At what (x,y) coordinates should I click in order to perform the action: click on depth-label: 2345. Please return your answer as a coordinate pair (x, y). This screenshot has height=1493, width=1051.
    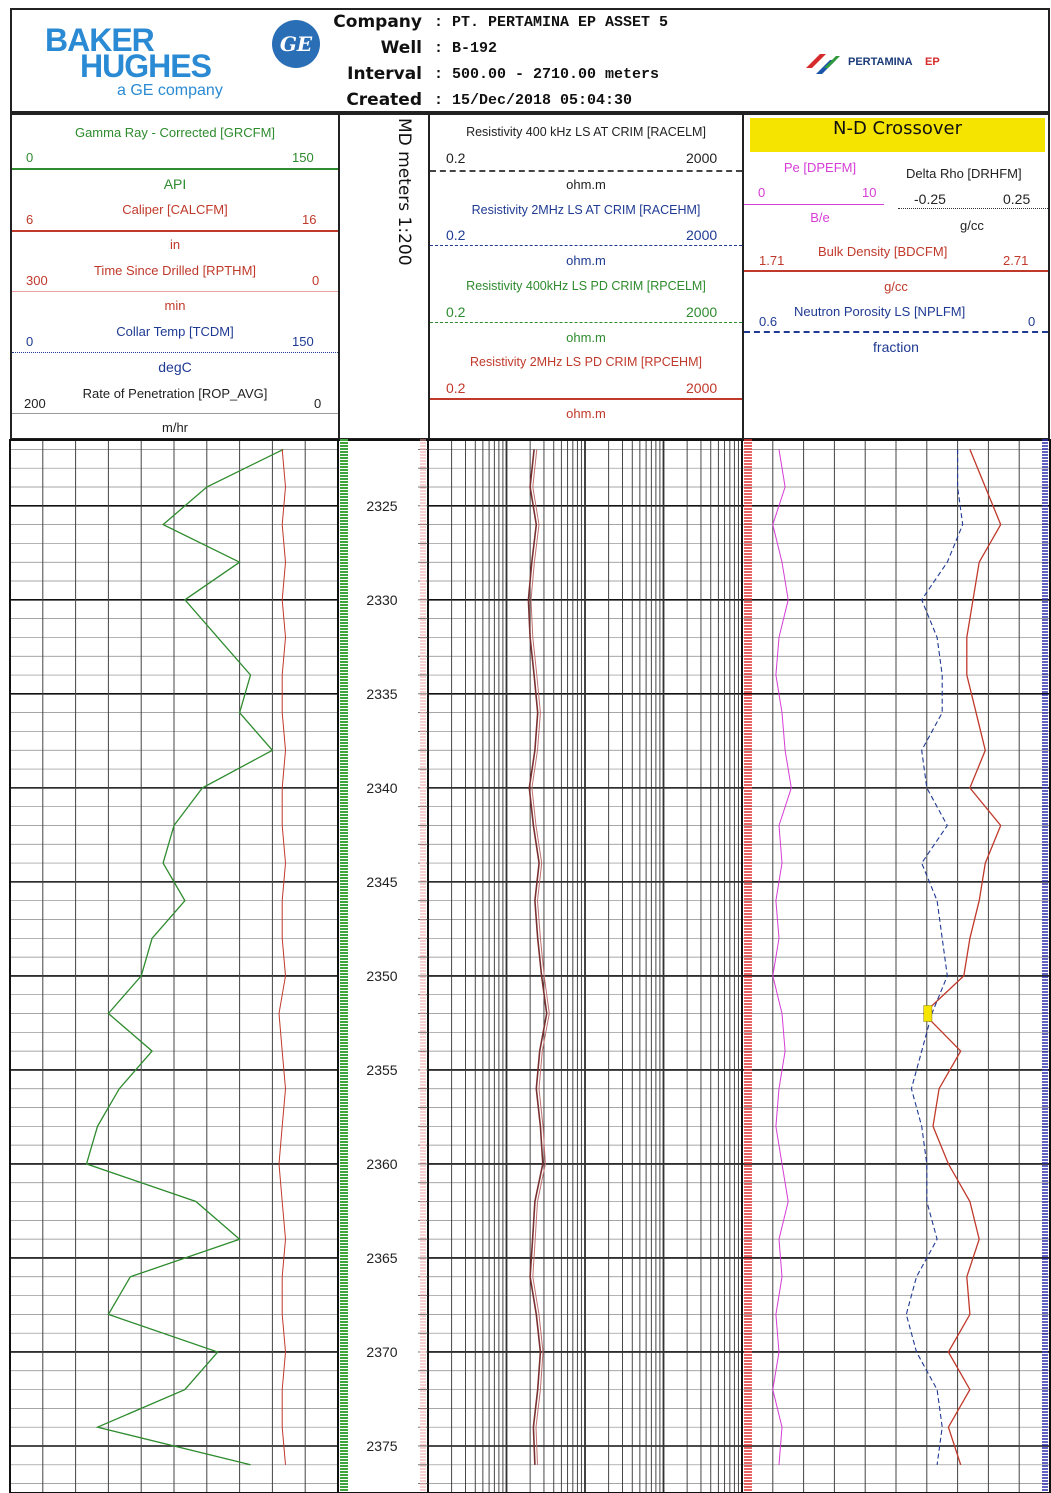
    Looking at the image, I should click on (381, 882).